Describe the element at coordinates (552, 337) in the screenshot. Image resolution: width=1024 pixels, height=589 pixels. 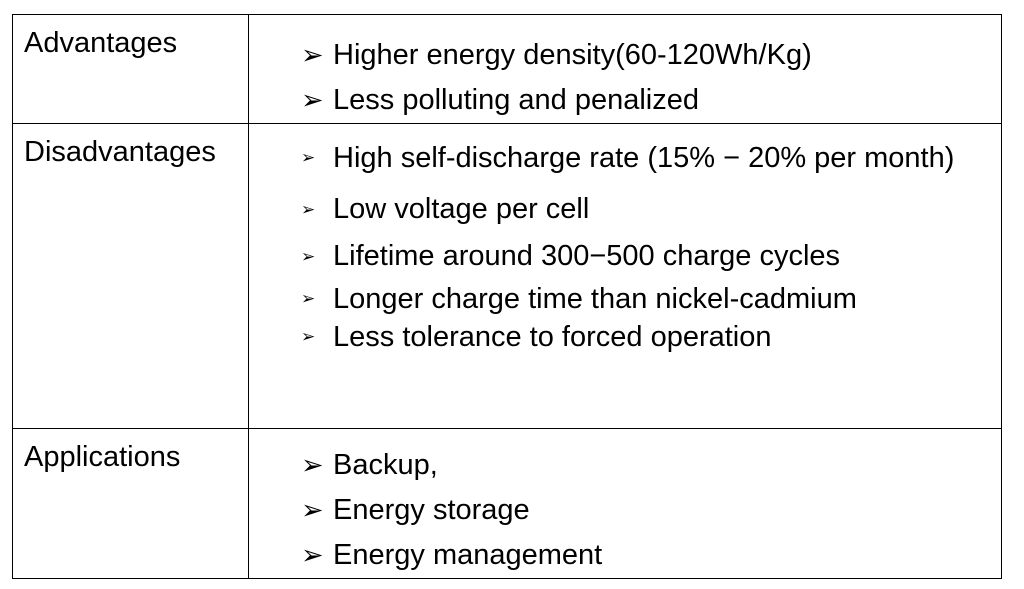
I see `list-item-text: Less tolerance to forced operation` at that location.